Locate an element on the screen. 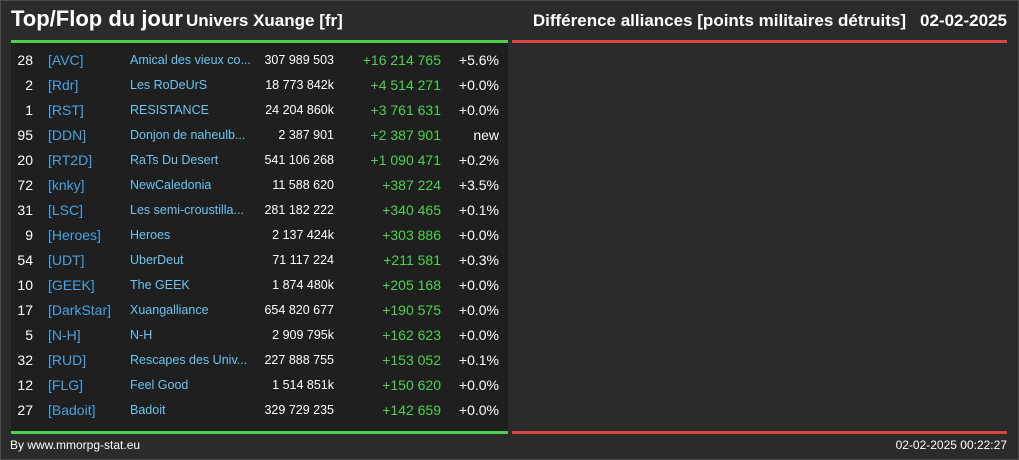 The height and width of the screenshot is (460, 1019). footer-source: By www.mmorpg-stat.eu is located at coordinates (75, 445).